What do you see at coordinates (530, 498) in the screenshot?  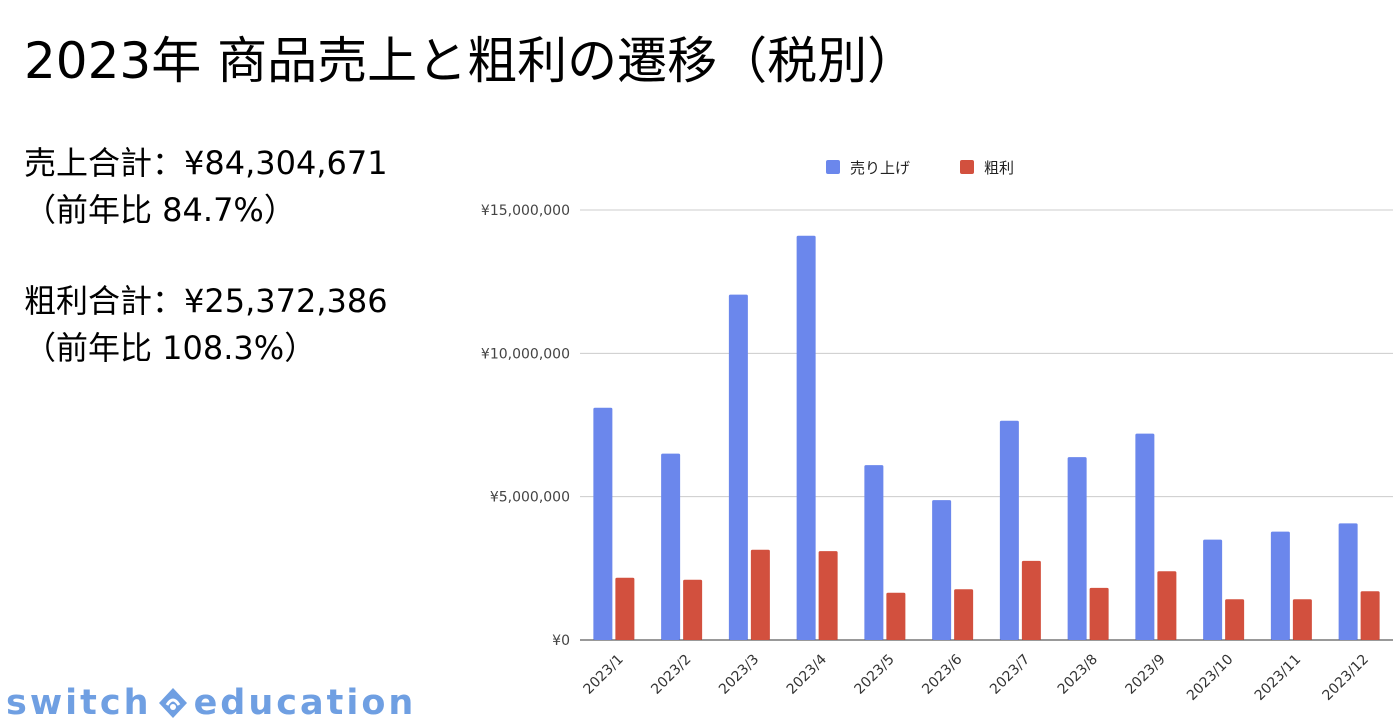 I see `y-tick-label: ¥5,000,000` at bounding box center [530, 498].